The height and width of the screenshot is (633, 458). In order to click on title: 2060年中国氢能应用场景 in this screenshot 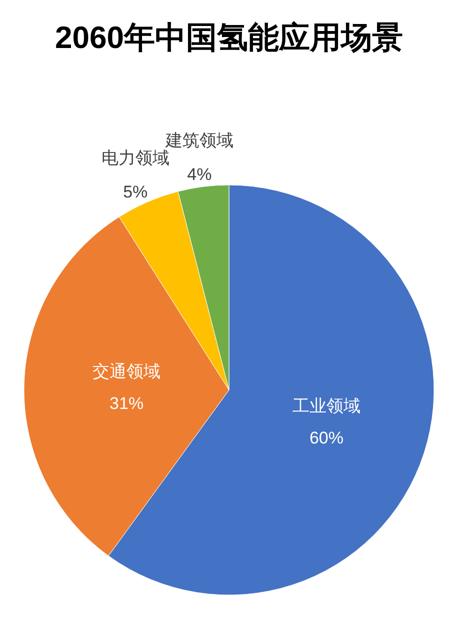, I will do `click(229, 37)`.